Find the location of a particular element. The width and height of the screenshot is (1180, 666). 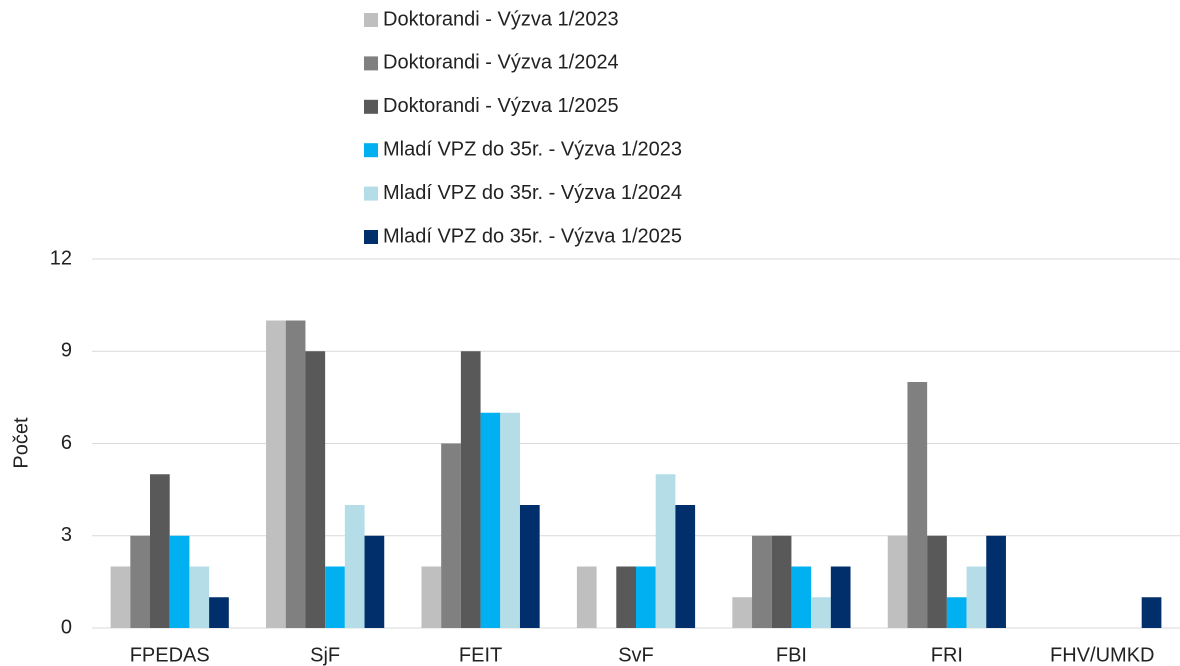

x-tick-label: FBI is located at coordinates (791, 655).